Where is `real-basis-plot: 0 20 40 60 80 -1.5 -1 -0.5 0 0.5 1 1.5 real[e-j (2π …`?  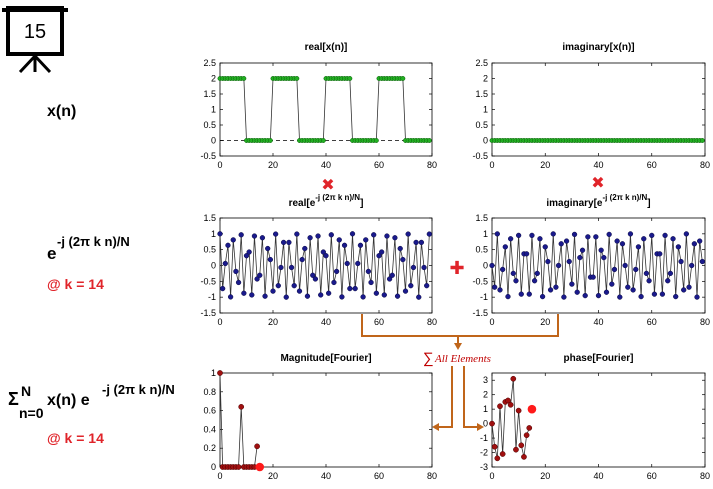
real-basis-plot: 0 20 40 60 80 -1.5 -1 -0.5 0 0.5 1 1.5 real[e-j (2π … is located at coordinates (318, 260).